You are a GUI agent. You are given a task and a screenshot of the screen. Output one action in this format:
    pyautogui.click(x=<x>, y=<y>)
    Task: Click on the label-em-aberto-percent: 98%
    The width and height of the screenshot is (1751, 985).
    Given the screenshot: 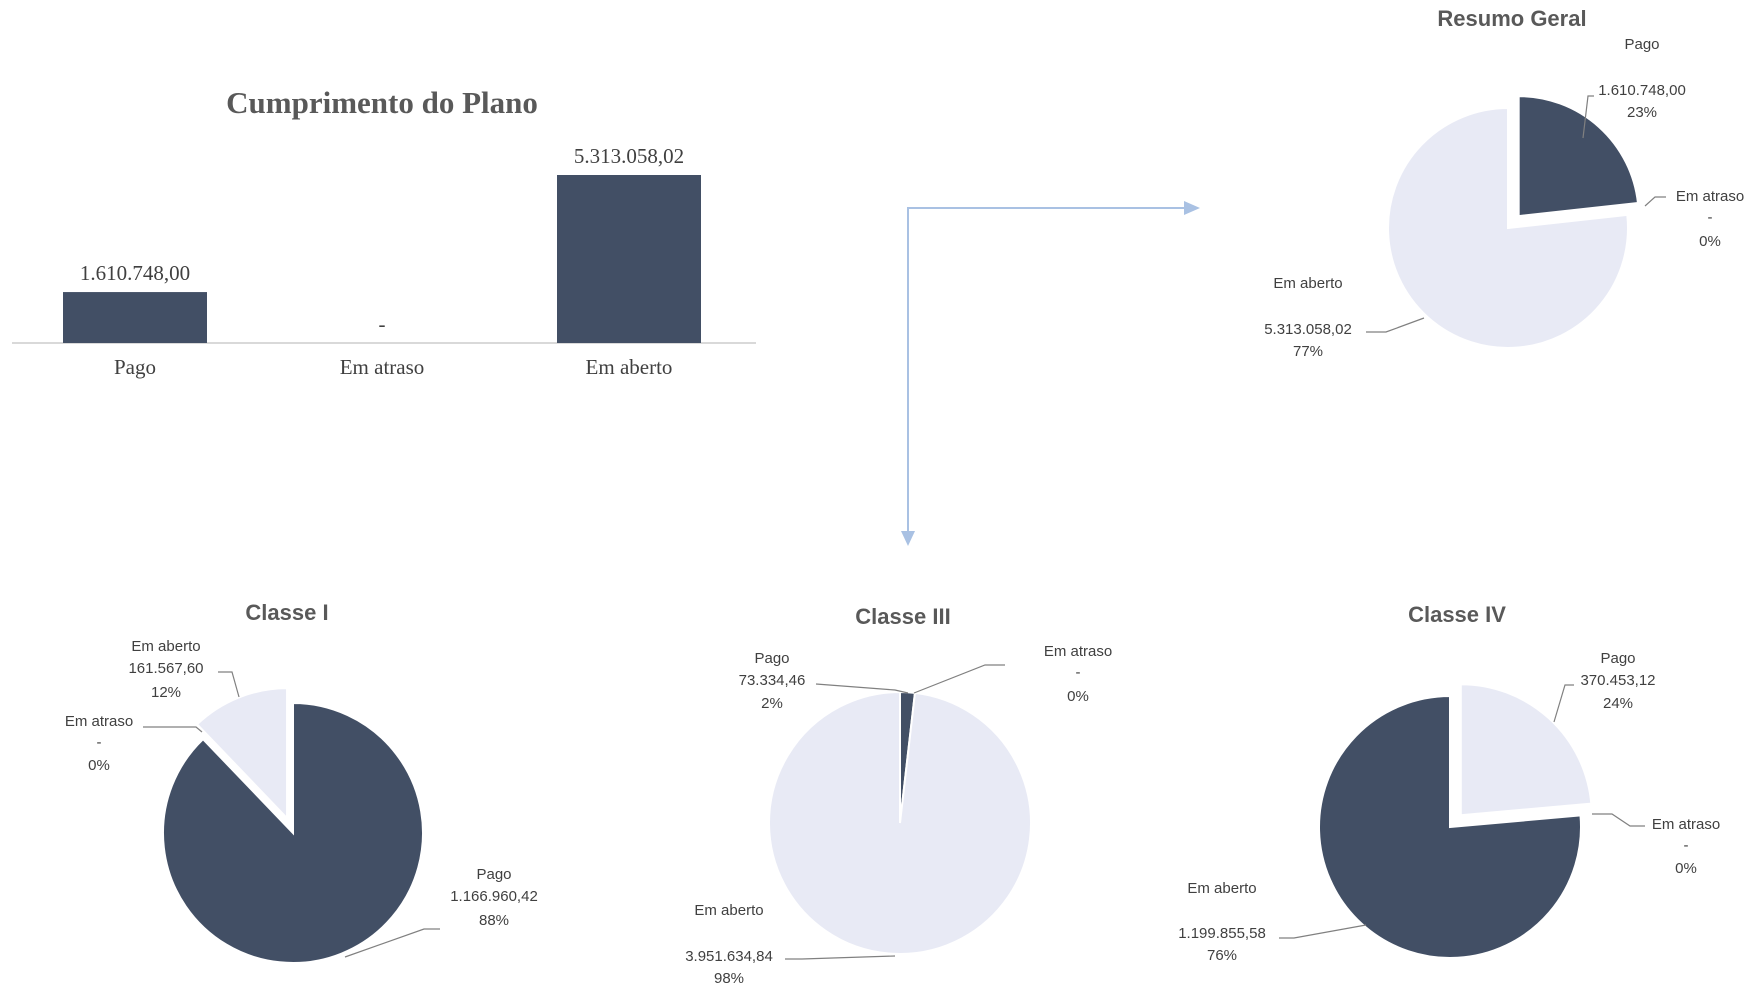 What is the action you would take?
    pyautogui.click(x=729, y=977)
    